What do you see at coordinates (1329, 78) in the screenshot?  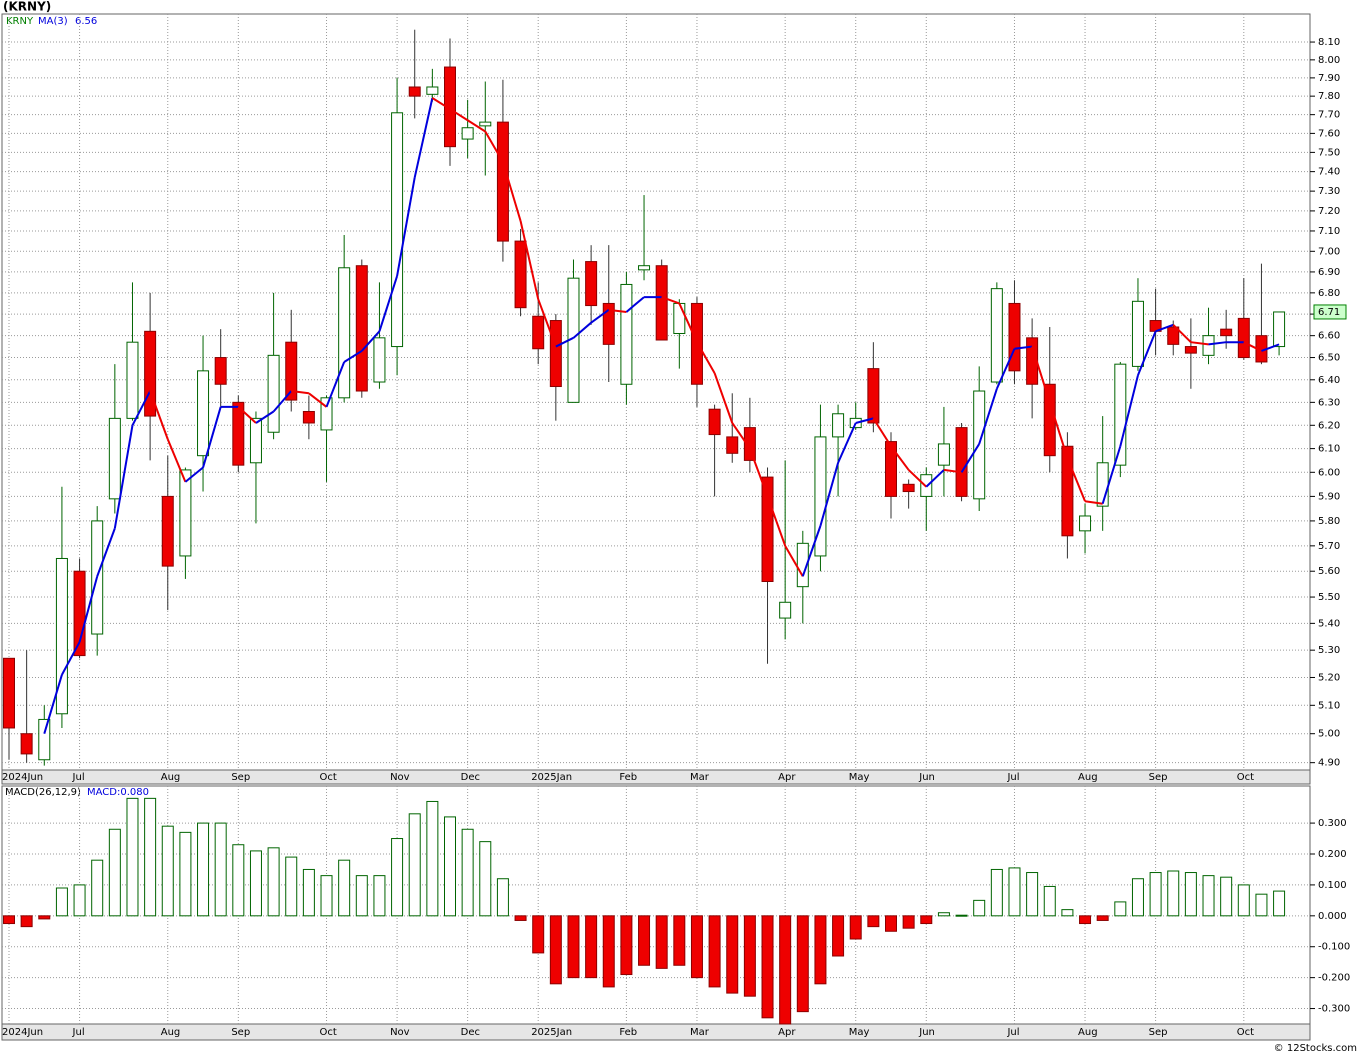 I see `y-tick-label: 7.90` at bounding box center [1329, 78].